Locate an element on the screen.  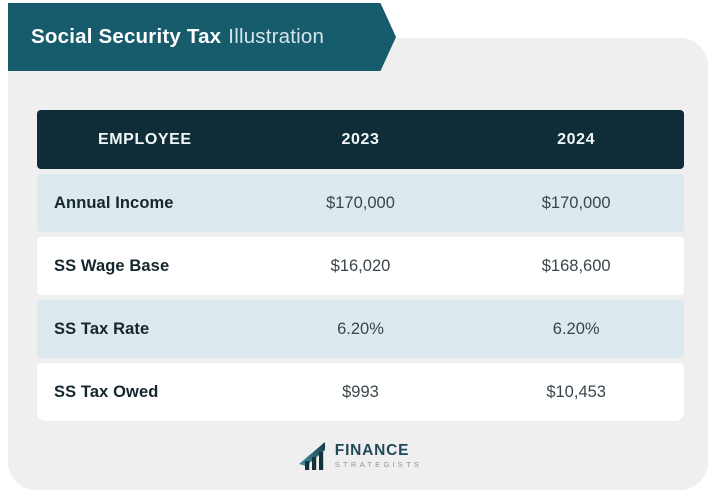
table-row: SS Wage Base $16,020 $168,600 is located at coordinates (360, 266).